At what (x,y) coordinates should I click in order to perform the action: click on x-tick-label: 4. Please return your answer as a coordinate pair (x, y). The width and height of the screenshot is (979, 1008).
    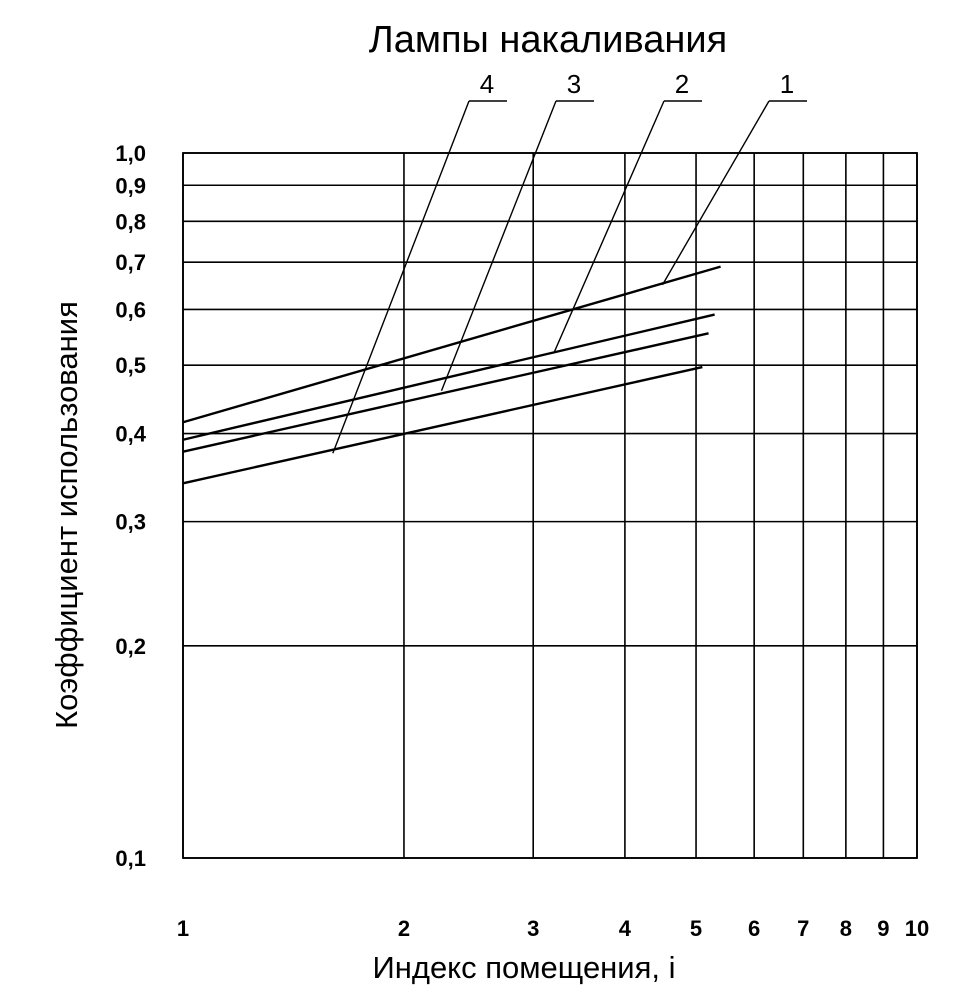
    Looking at the image, I should click on (625, 928).